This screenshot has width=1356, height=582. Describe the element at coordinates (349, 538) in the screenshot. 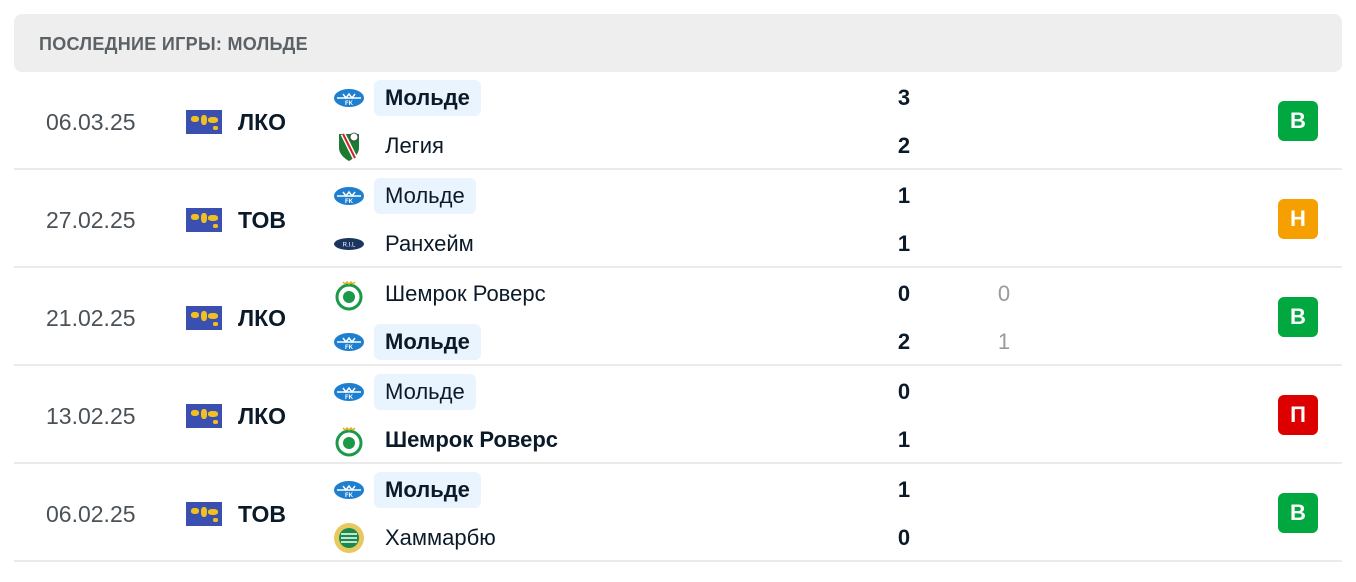

I see `hammarby-logo-icon` at that location.